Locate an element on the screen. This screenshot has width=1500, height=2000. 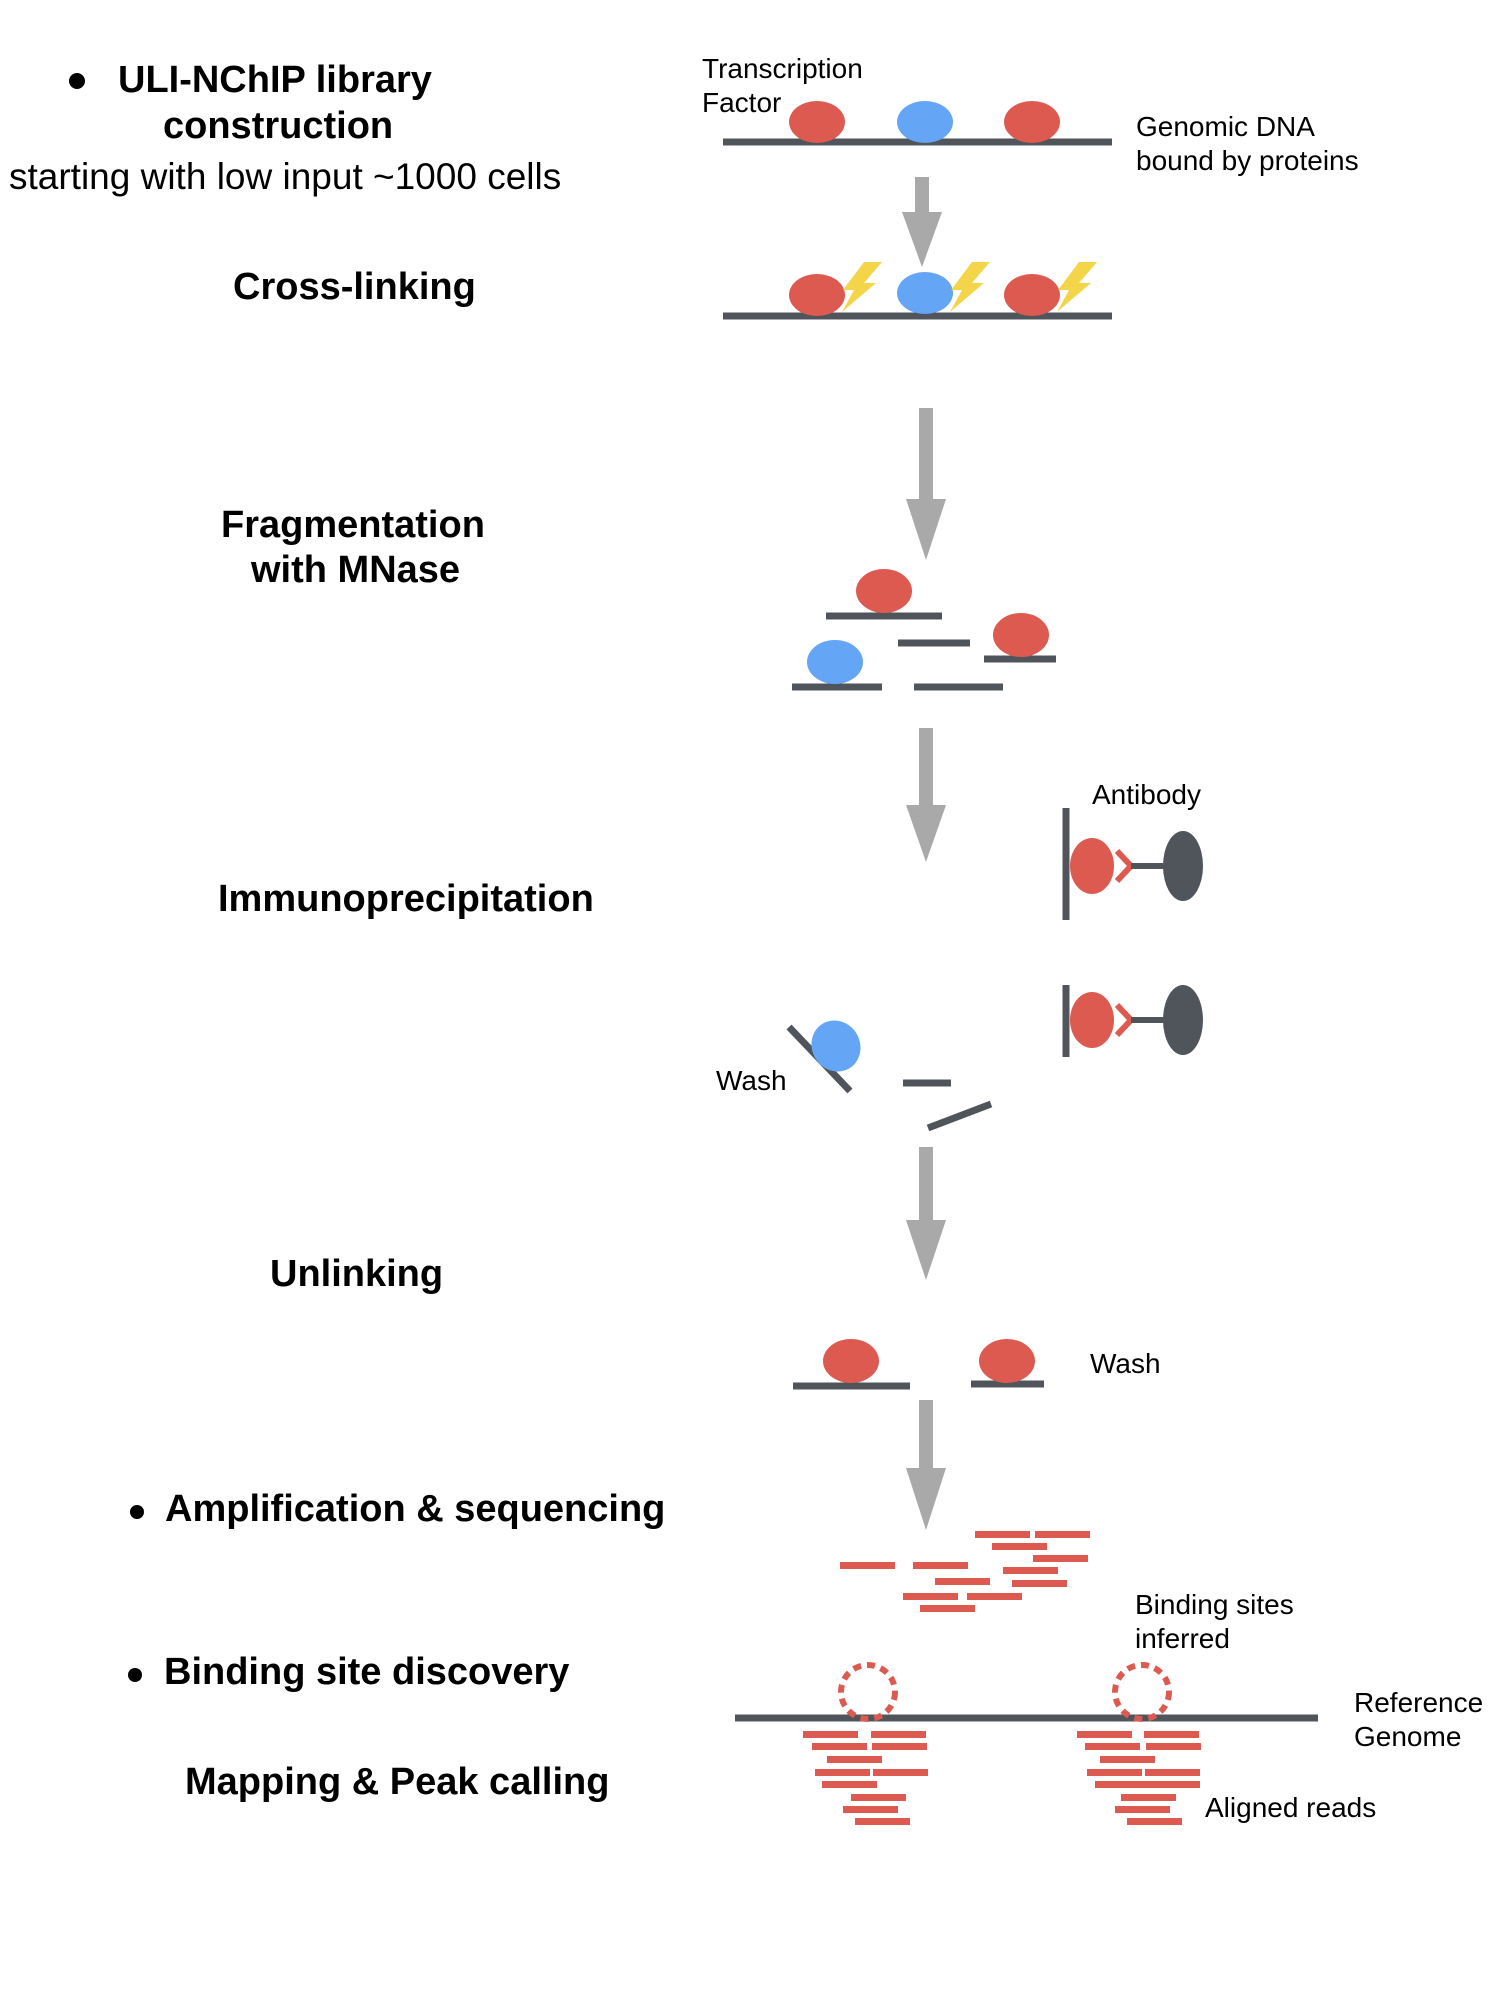
unlinked-group is located at coordinates (918, 1364).